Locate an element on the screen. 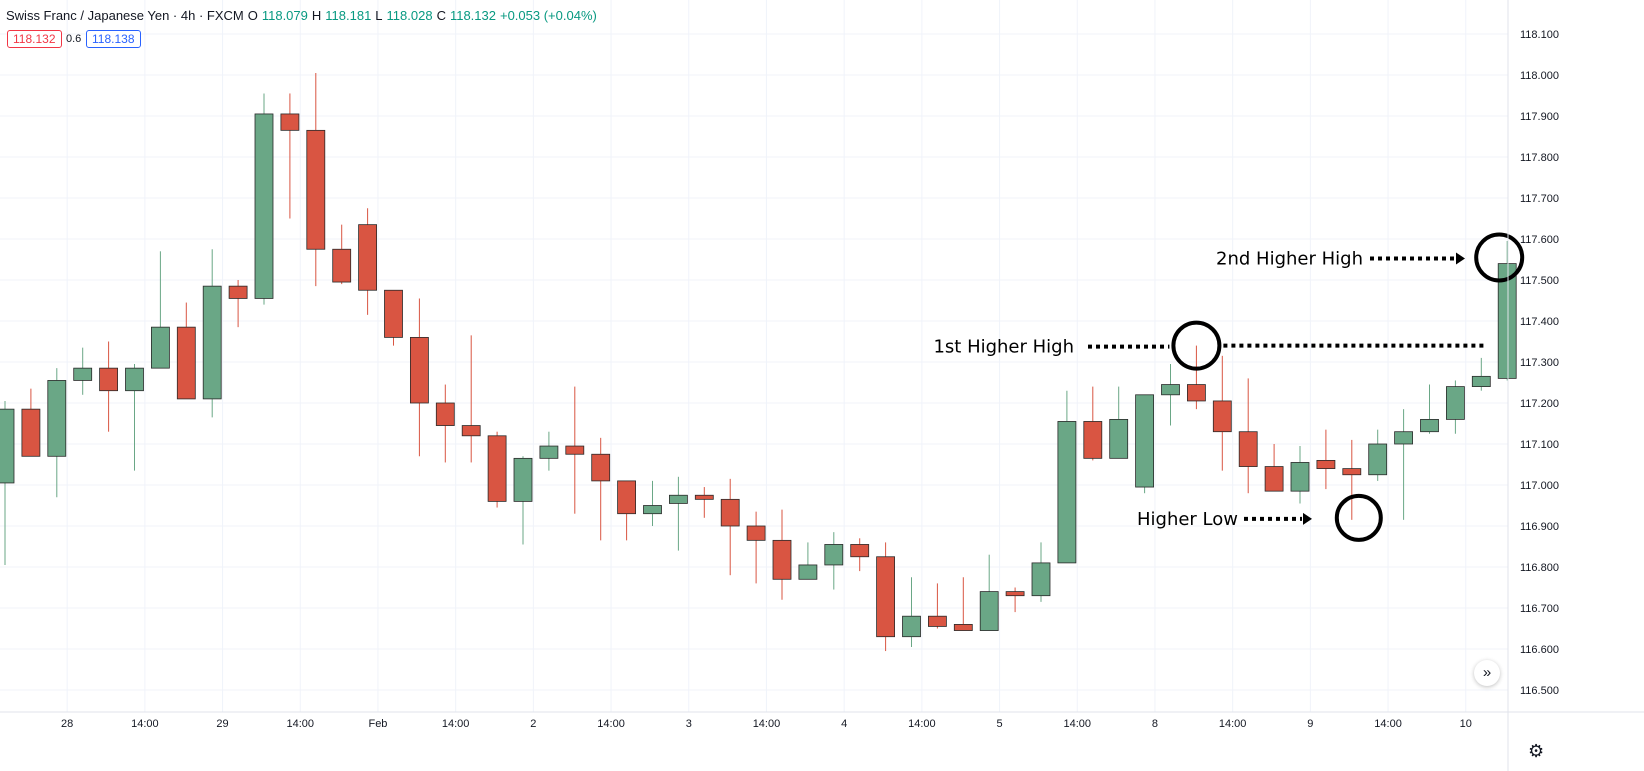 The height and width of the screenshot is (771, 1644). price-tick-label: 117.500 is located at coordinates (1539, 281).